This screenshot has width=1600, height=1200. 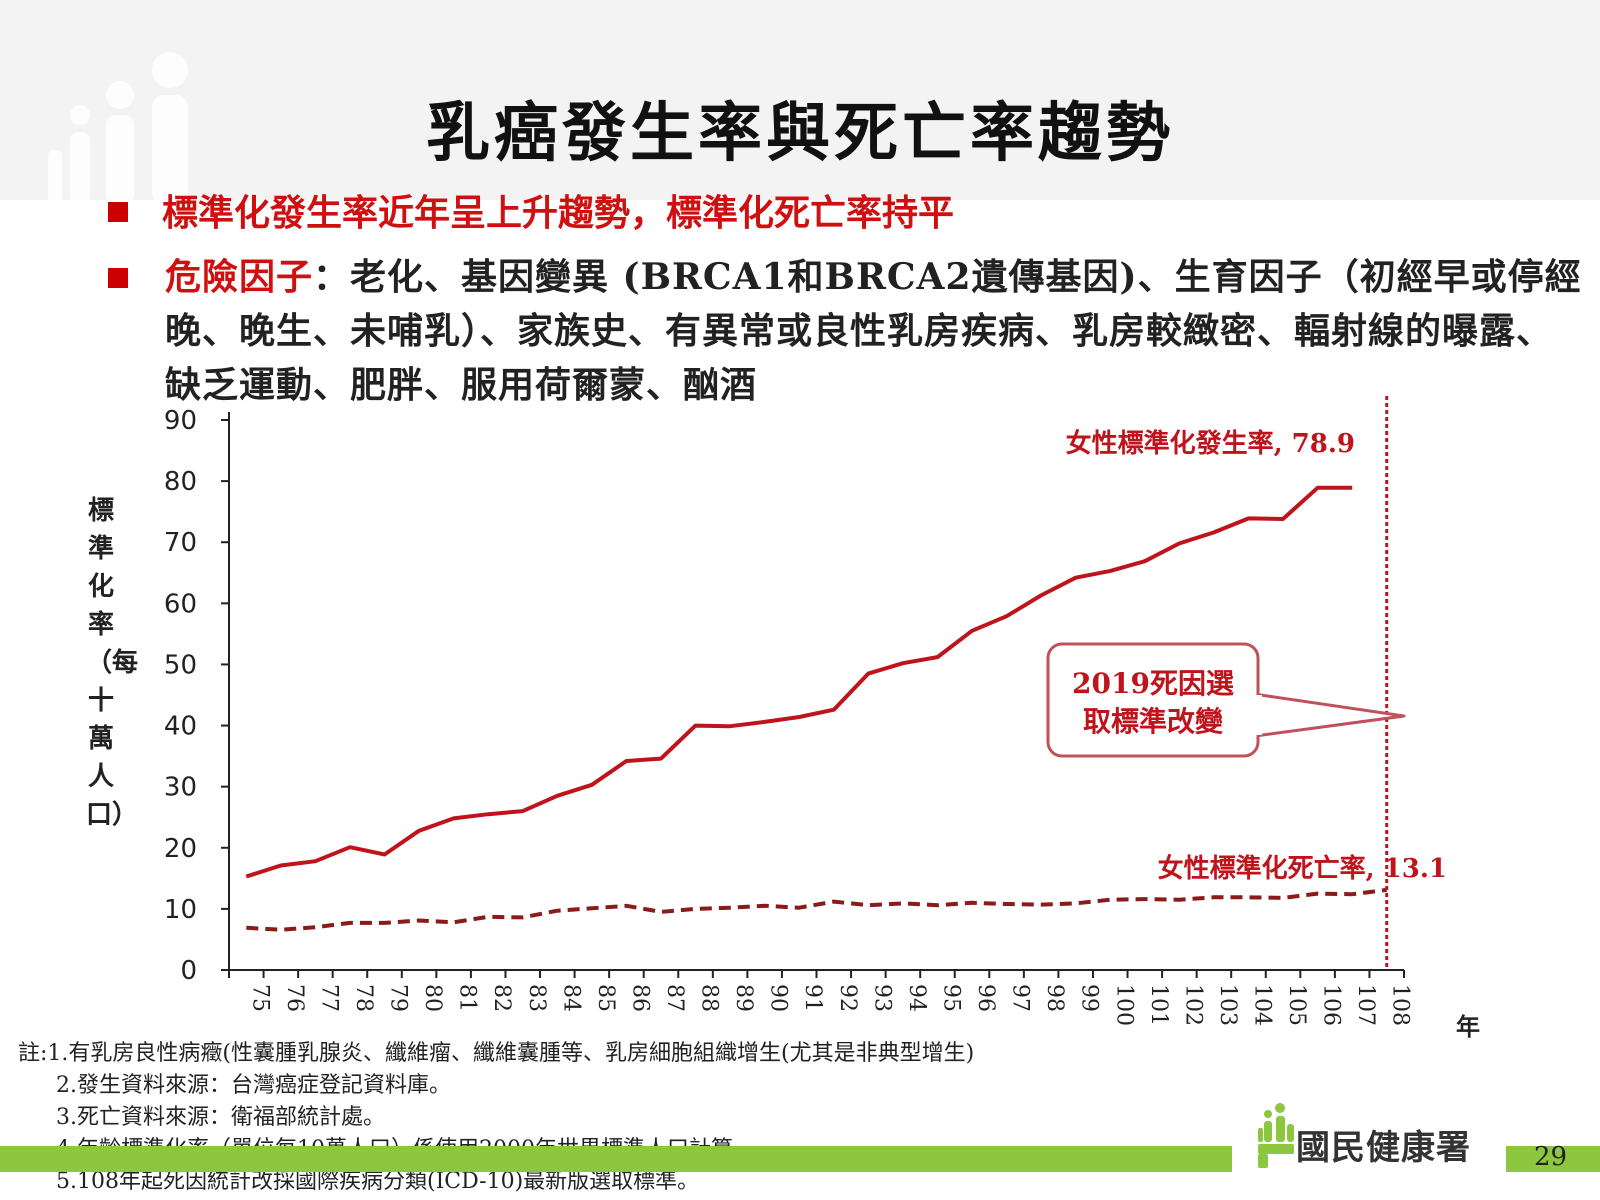 What do you see at coordinates (1153, 683) in the screenshot?
I see `callout-text-line: 2019死因選` at bounding box center [1153, 683].